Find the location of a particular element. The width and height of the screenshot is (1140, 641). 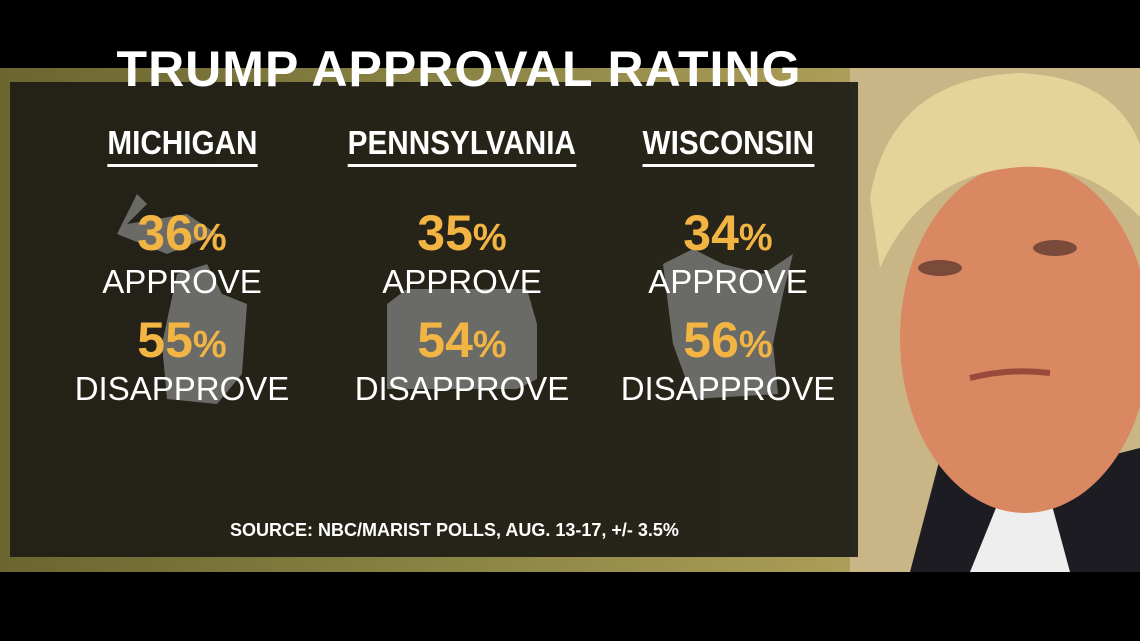

state-column-pennsylvania: PENNSYLVANIA 35% APPROVE 54% DISAPPROVE is located at coordinates (462, 265).